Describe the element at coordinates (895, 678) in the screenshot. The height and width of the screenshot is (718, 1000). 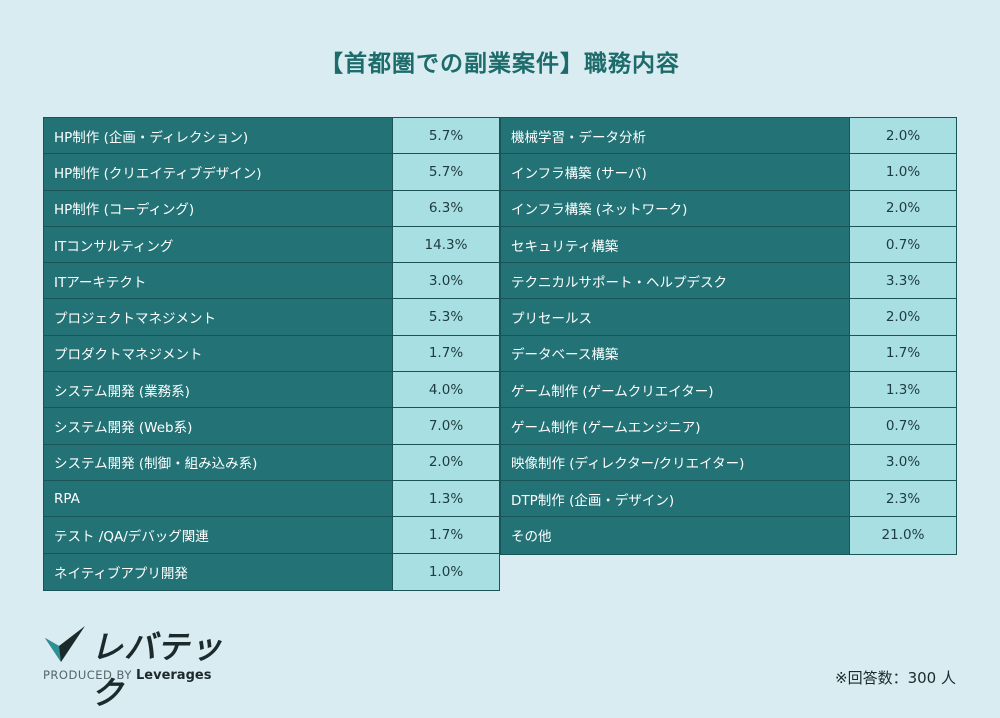
I see `response-count-note: ※回答数：300 人` at that location.